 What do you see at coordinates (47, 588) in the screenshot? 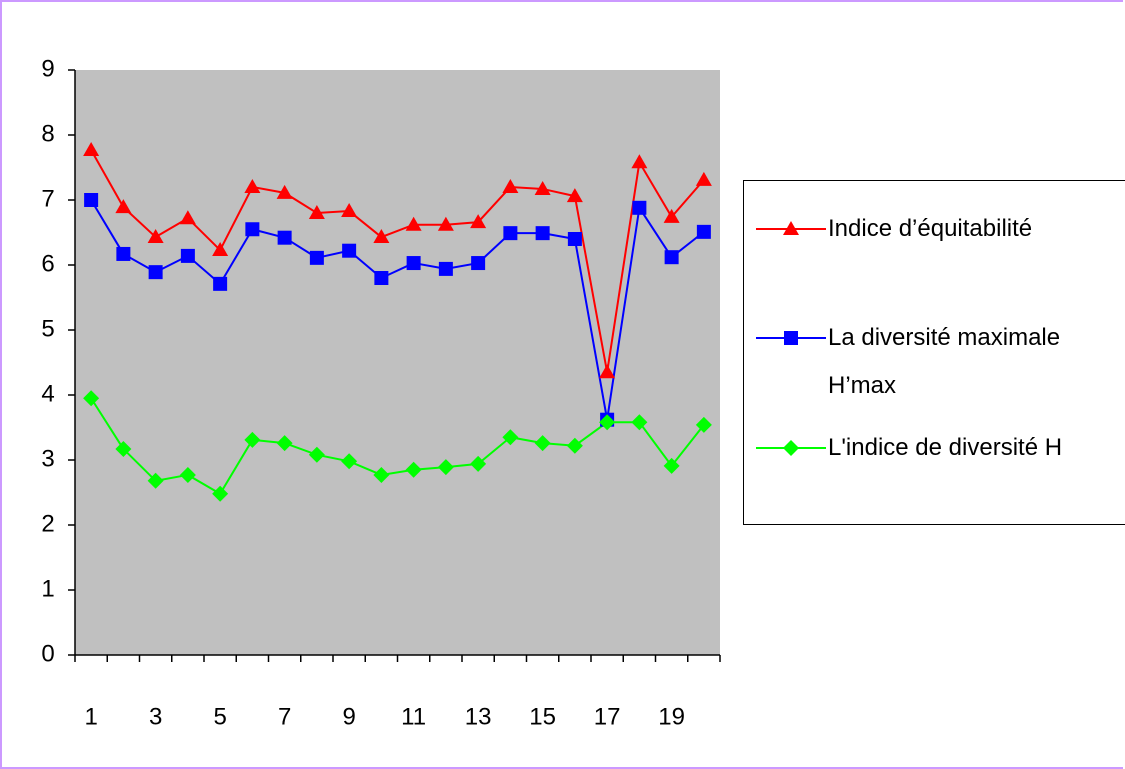
I see `y-tick-label: 1` at bounding box center [47, 588].